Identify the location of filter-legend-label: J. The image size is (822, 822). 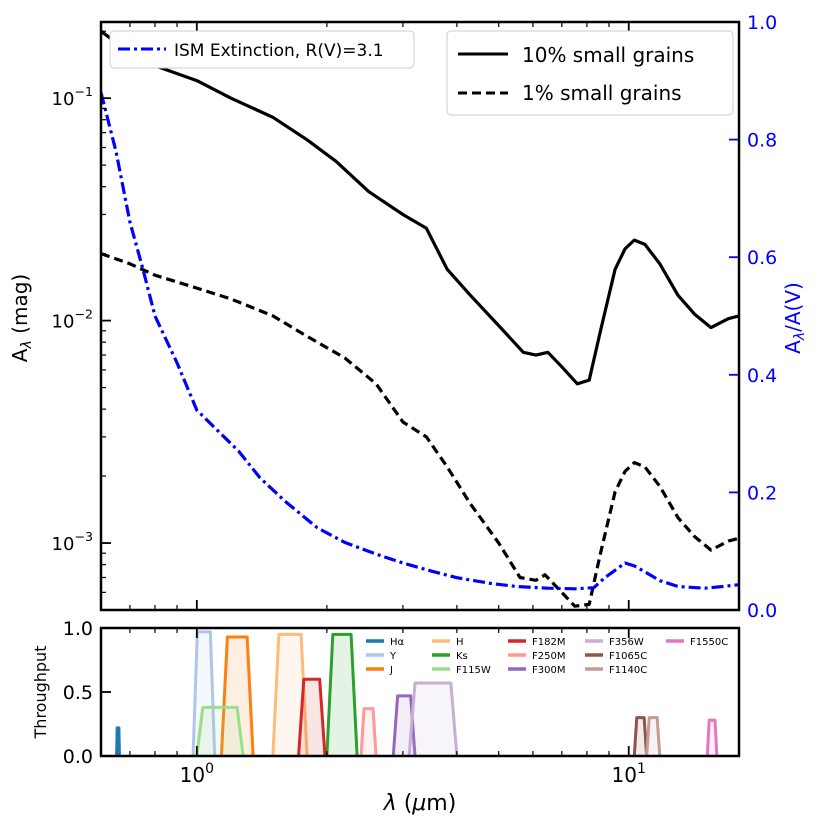
(391, 670).